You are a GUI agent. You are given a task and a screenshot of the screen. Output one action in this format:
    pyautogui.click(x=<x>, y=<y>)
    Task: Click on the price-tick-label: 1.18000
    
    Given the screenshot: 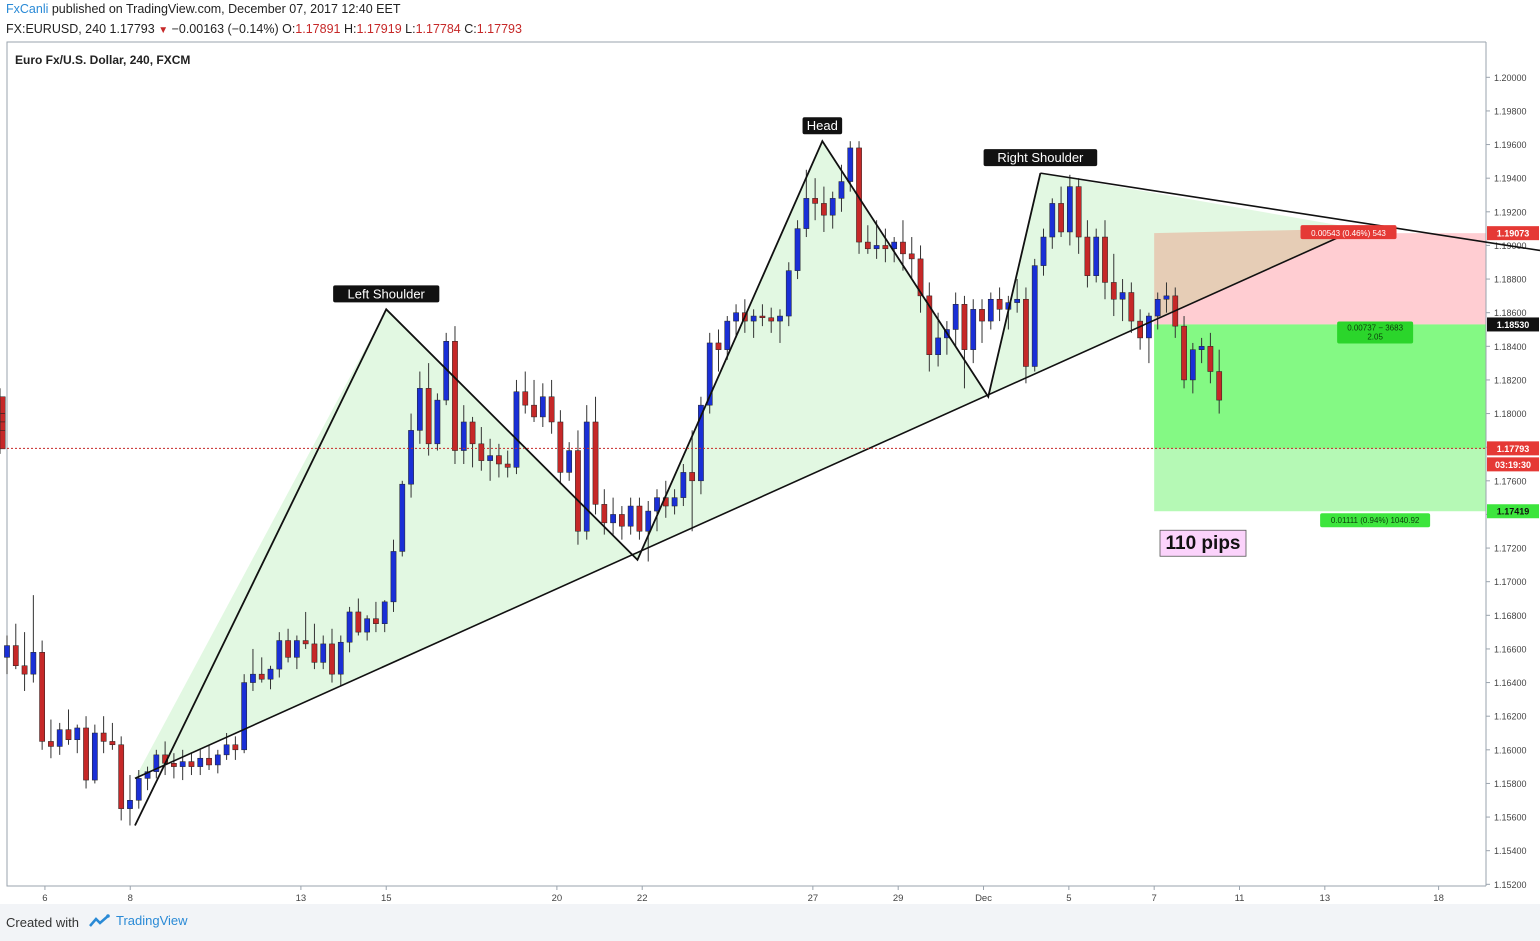 What is the action you would take?
    pyautogui.click(x=1510, y=414)
    